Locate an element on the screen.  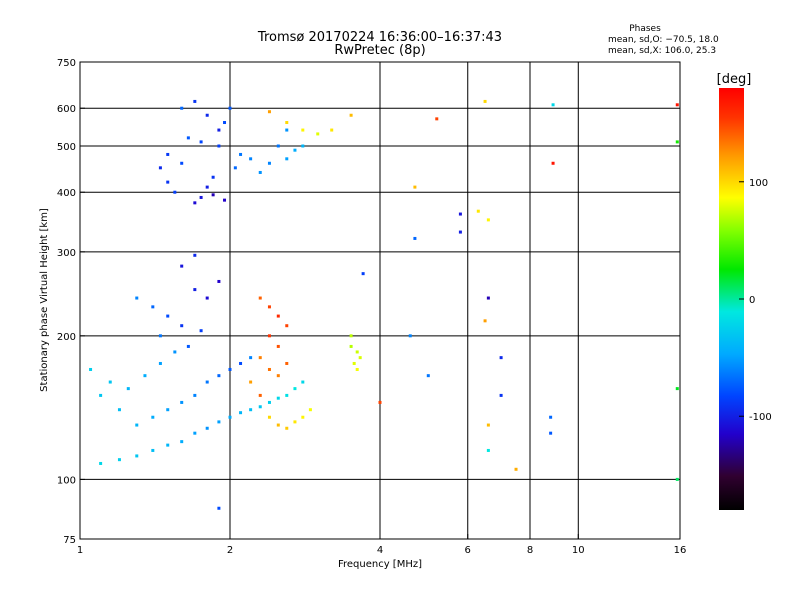
x-tick-label: 2 is located at coordinates (230, 550).